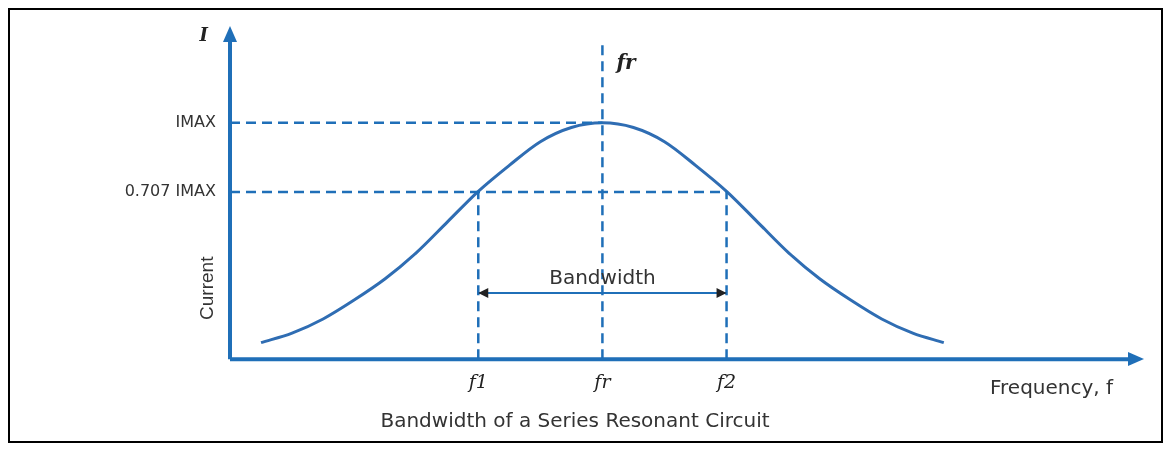 The width and height of the screenshot is (1175, 455). I want to click on y-axis-title: Current, so click(207, 287).